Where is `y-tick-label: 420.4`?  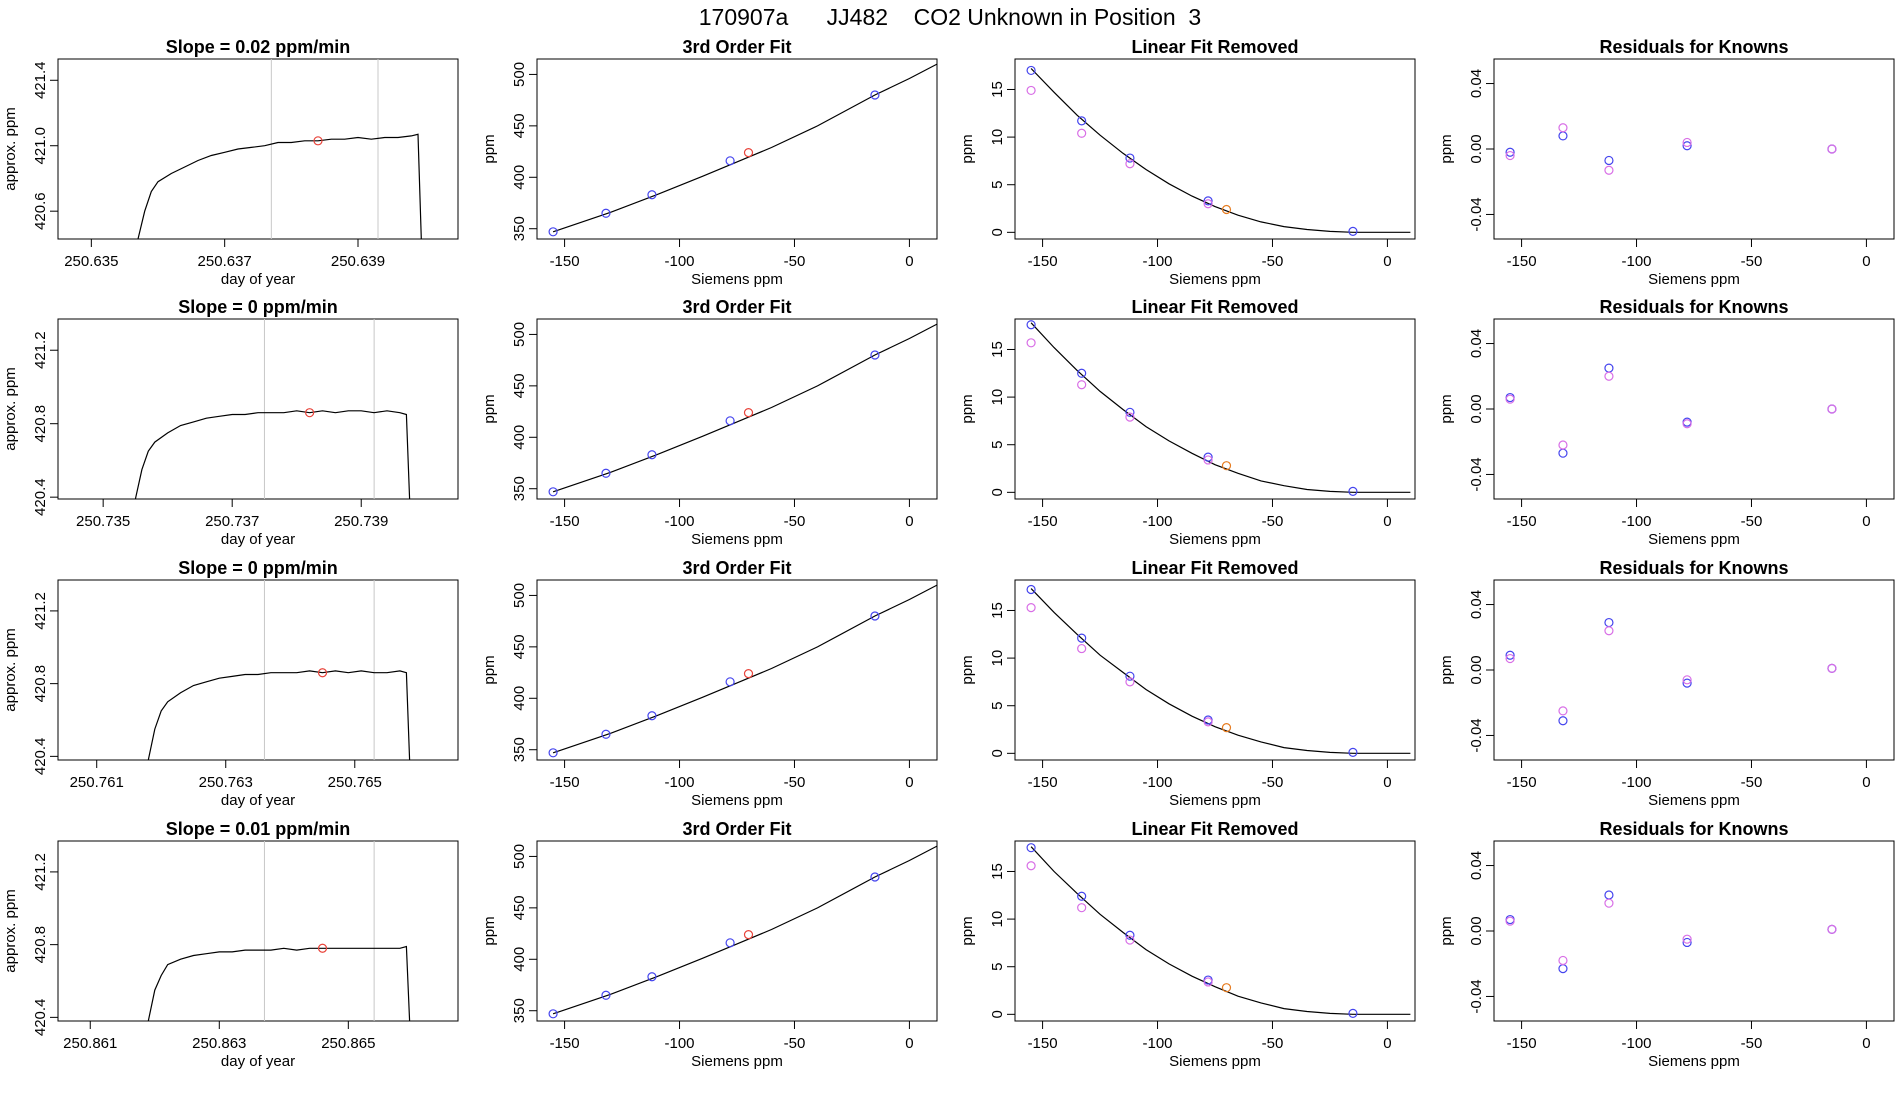
y-tick-label: 420.4 is located at coordinates (40, 757).